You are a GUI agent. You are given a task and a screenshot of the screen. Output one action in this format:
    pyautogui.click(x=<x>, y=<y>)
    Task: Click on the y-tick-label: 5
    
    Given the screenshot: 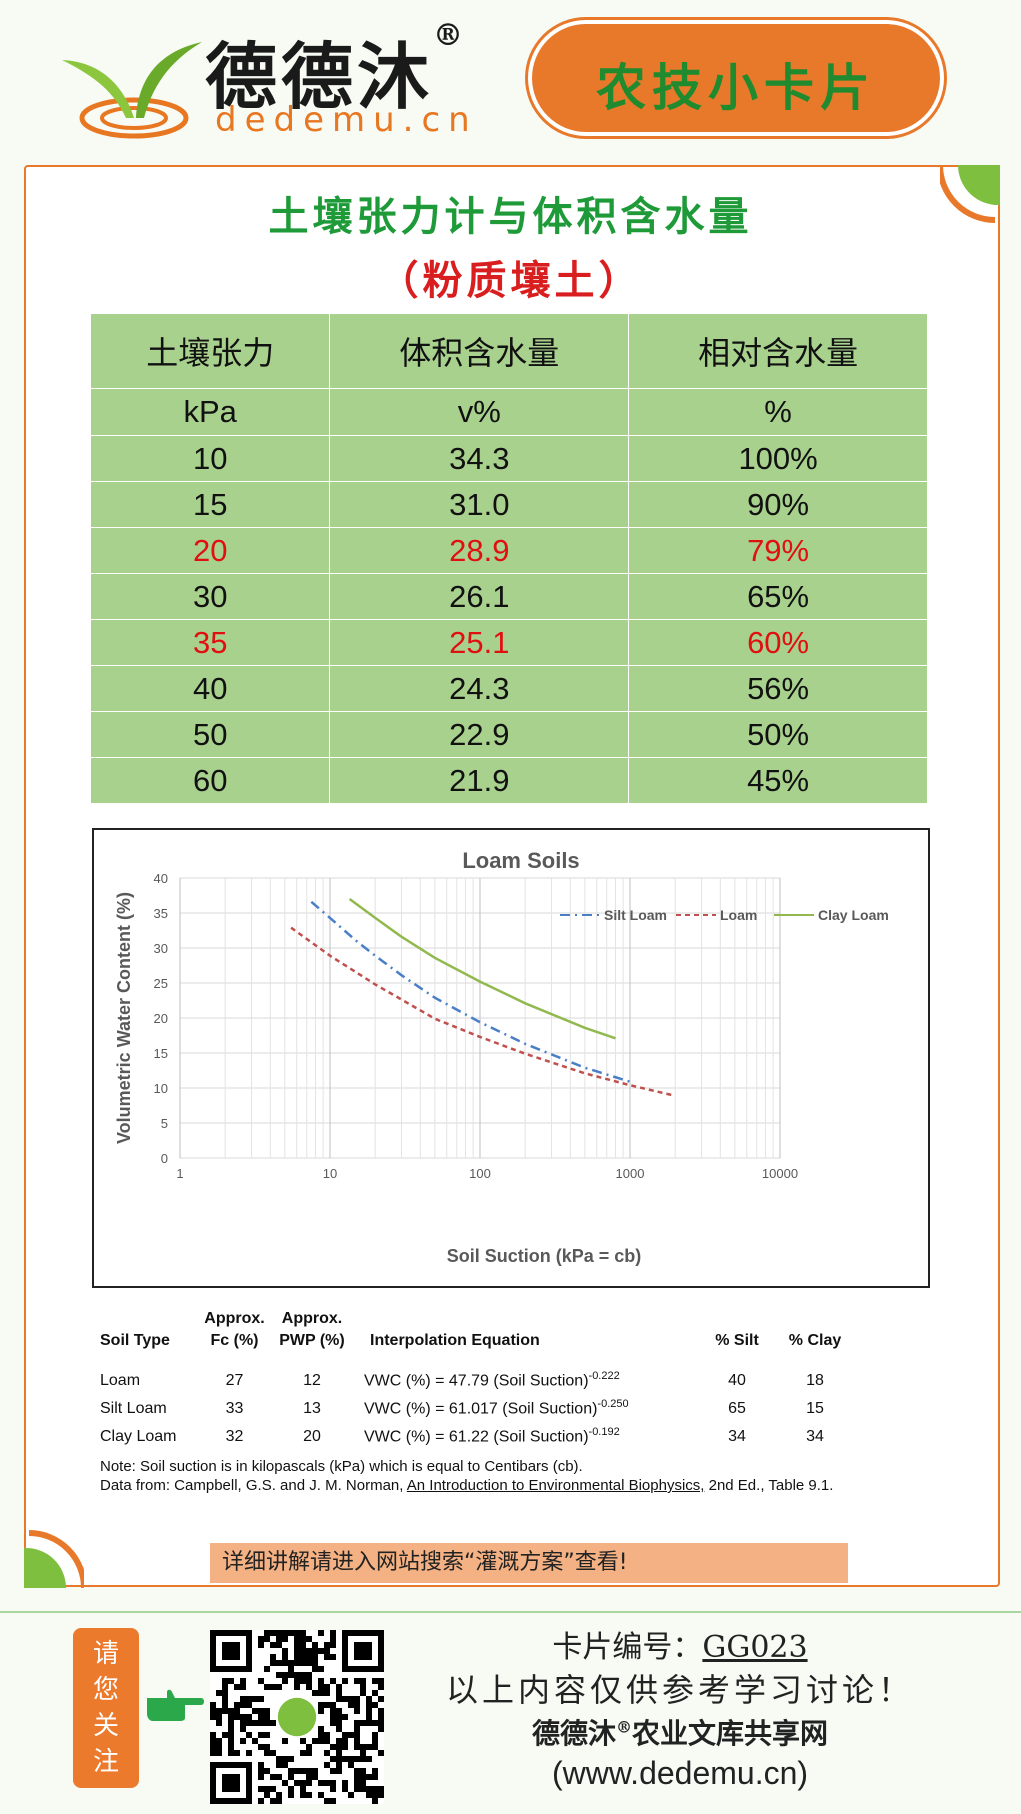 What is the action you would take?
    pyautogui.click(x=164, y=1123)
    